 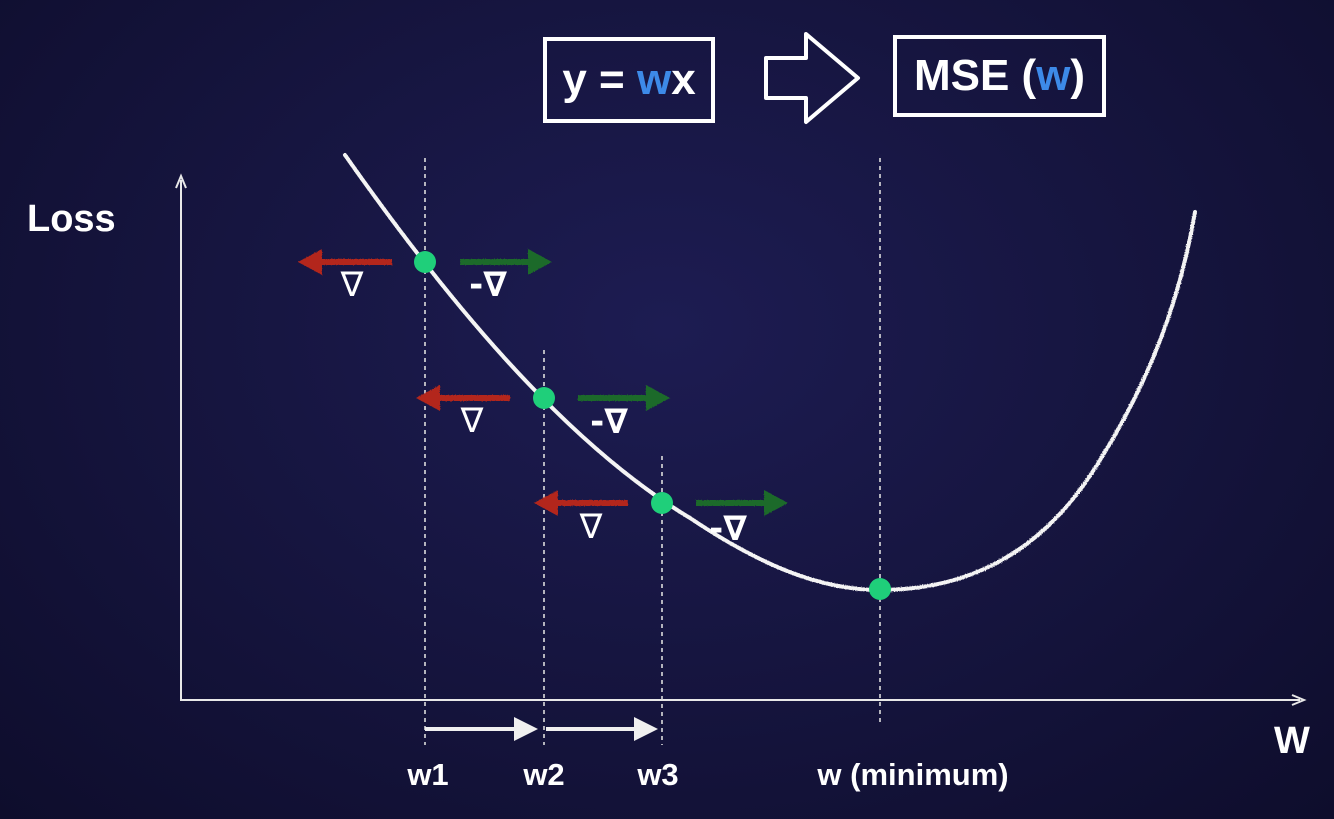 I want to click on point-minimum, so click(x=880, y=589).